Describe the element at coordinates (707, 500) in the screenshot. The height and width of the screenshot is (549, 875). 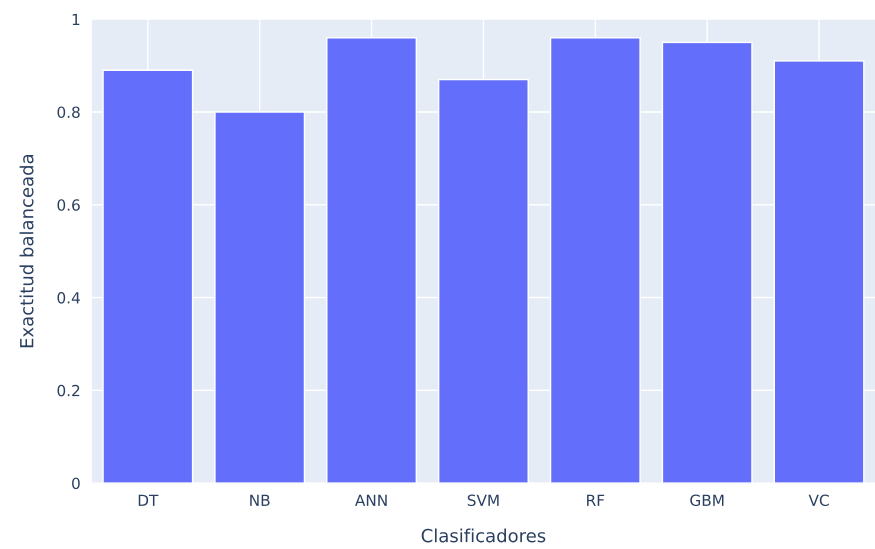
I see `x-tick-label: GBM` at that location.